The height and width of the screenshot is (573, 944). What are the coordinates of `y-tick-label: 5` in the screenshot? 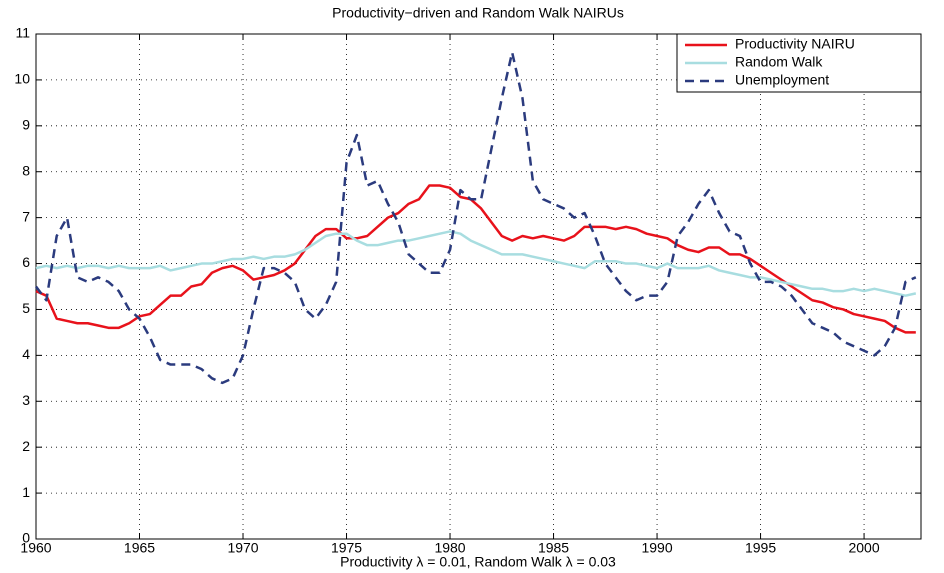 It's located at (26, 308).